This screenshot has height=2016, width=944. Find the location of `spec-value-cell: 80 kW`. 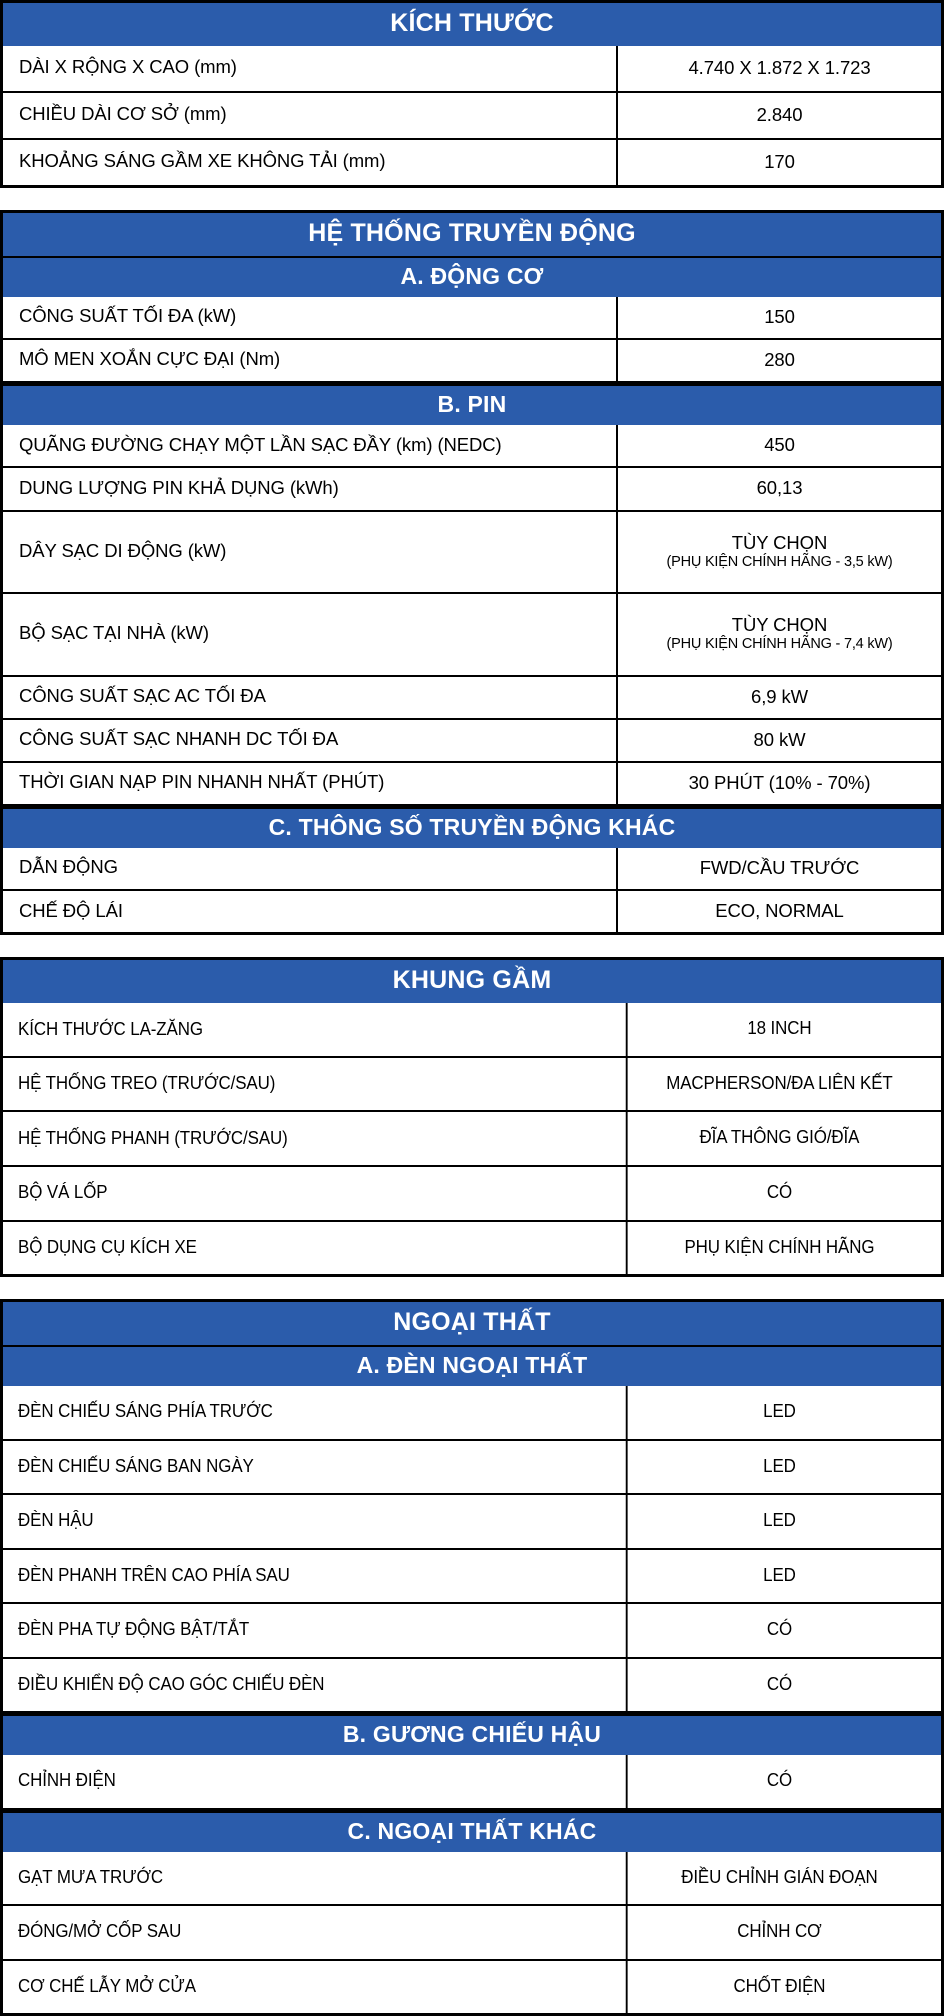

spec-value-cell: 80 kW is located at coordinates (778, 741).